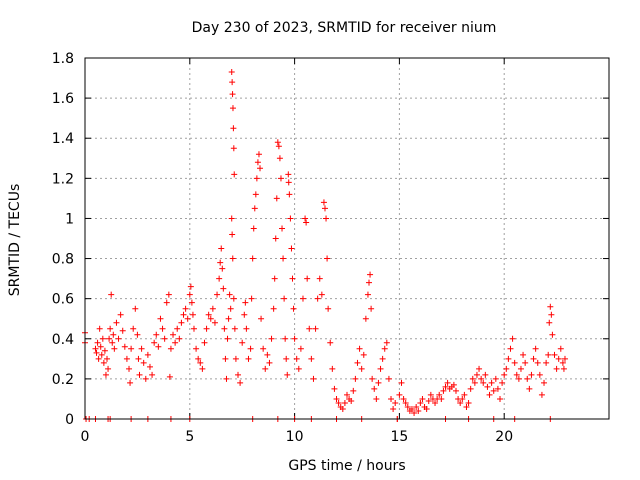 The height and width of the screenshot is (480, 640). What do you see at coordinates (295, 437) in the screenshot?
I see `x-tick-label: 10` at bounding box center [295, 437].